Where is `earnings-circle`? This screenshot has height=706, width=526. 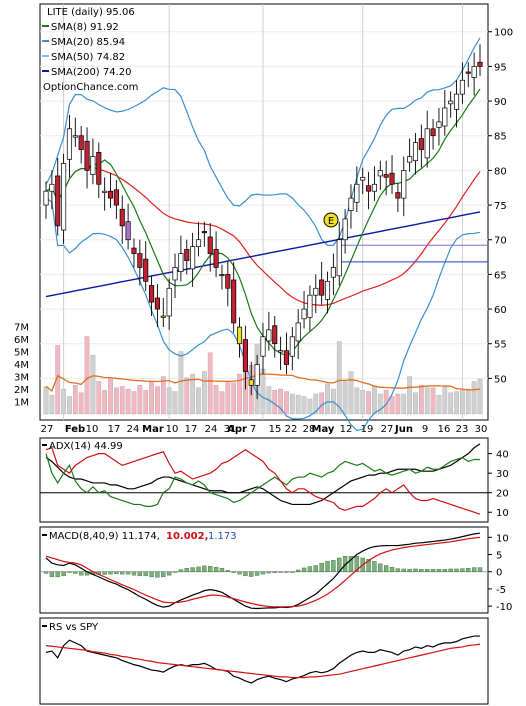 earnings-circle is located at coordinates (331, 220).